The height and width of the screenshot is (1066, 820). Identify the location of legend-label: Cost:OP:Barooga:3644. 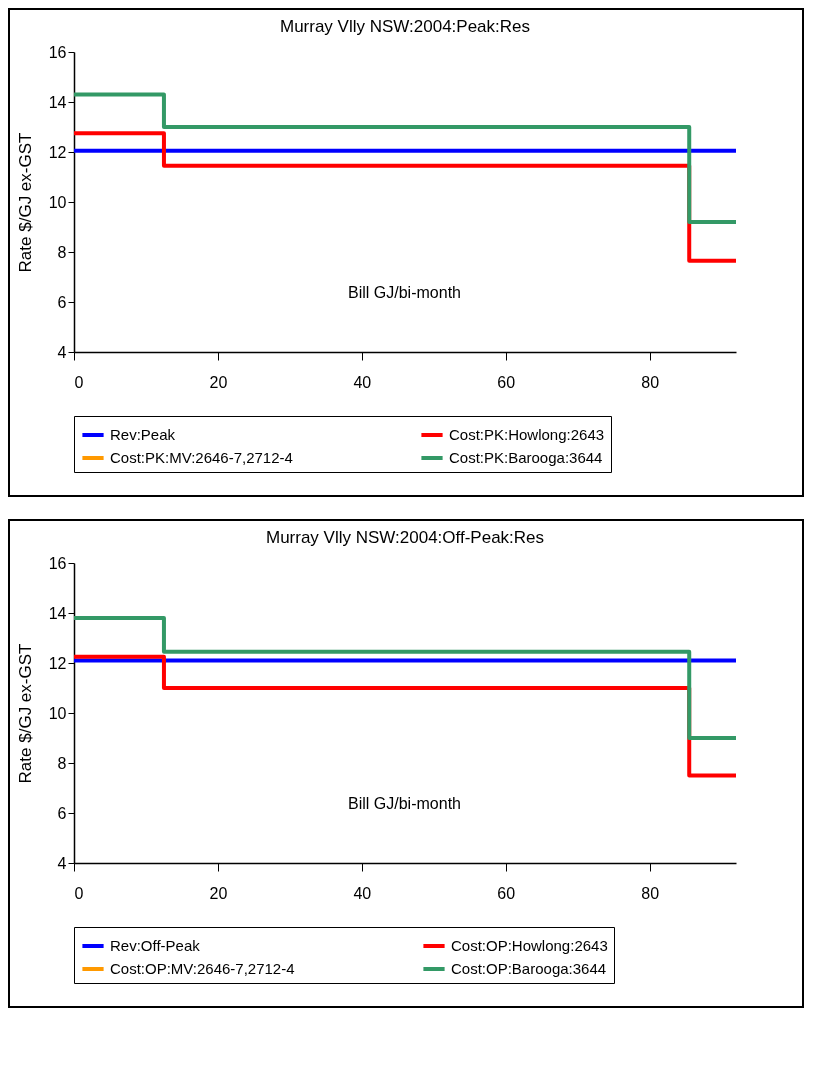
(529, 968).